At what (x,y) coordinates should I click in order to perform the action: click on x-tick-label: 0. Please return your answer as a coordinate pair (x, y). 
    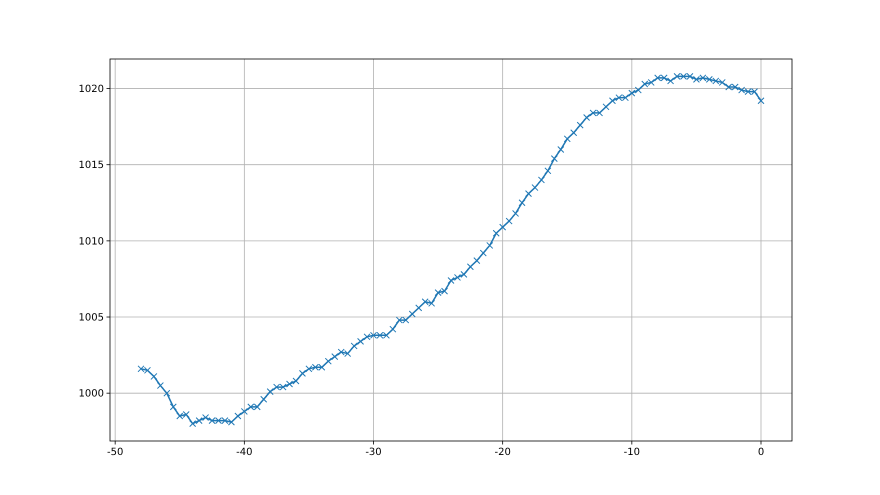
    Looking at the image, I should click on (761, 452).